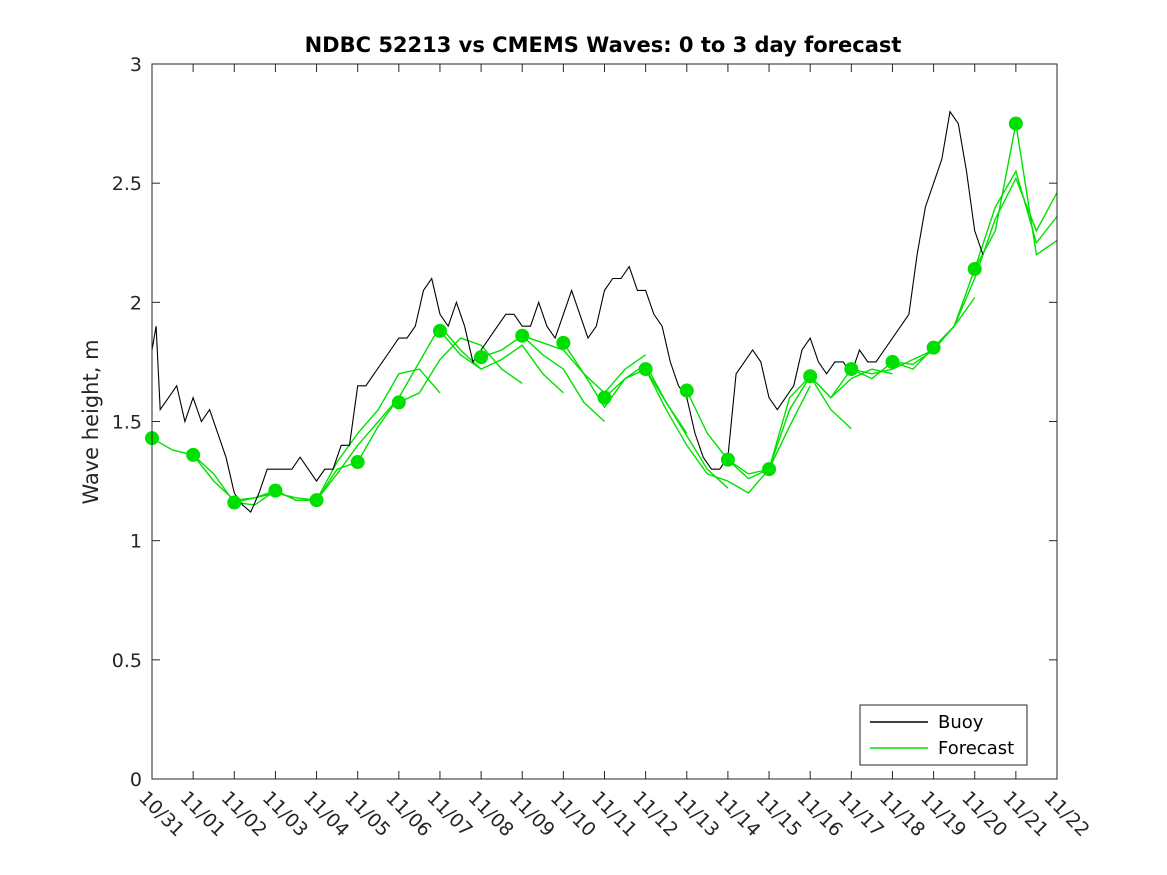 Image resolution: width=1167 pixels, height=875 pixels. What do you see at coordinates (820, 814) in the screenshot?
I see `x-tick-label: 11/16` at bounding box center [820, 814].